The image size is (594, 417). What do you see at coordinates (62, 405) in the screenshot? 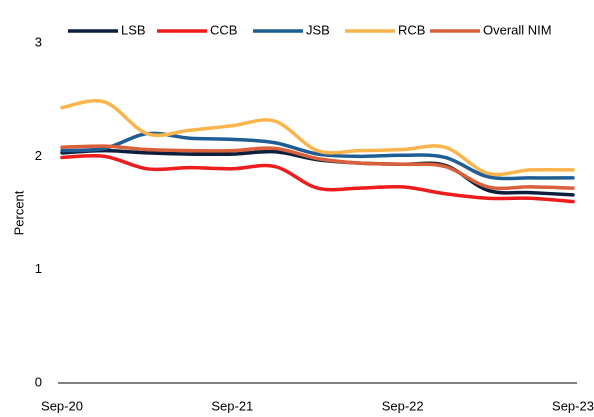
I see `x-tick-label: Sep-20` at bounding box center [62, 405].